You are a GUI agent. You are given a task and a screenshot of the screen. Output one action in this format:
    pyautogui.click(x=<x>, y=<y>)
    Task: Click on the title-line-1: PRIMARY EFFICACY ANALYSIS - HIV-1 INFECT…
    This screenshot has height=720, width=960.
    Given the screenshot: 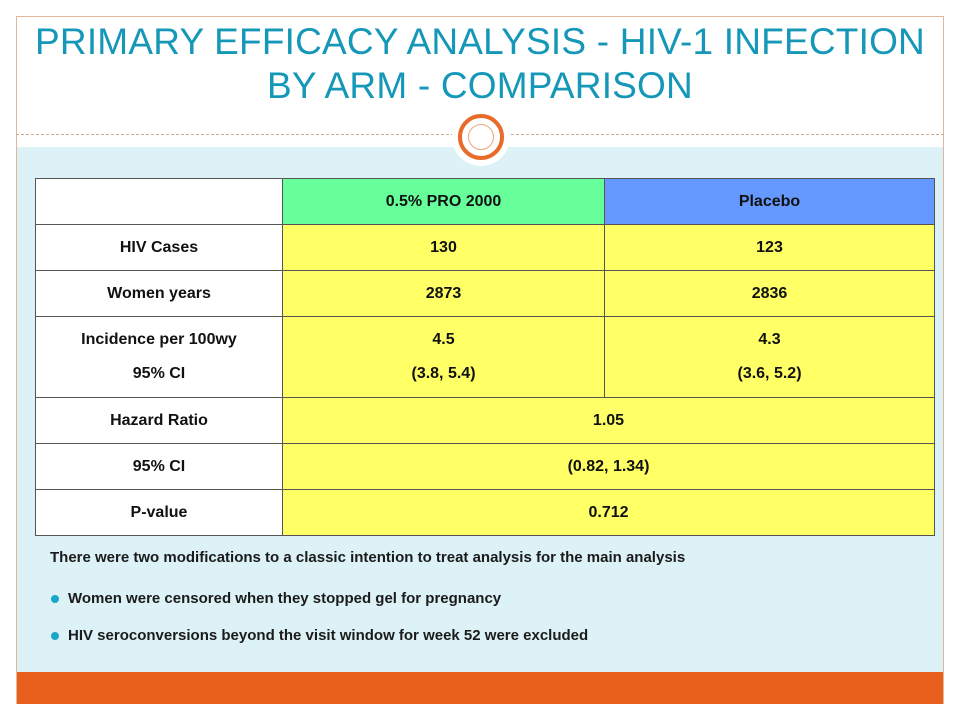 What is the action you would take?
    pyautogui.click(x=480, y=41)
    